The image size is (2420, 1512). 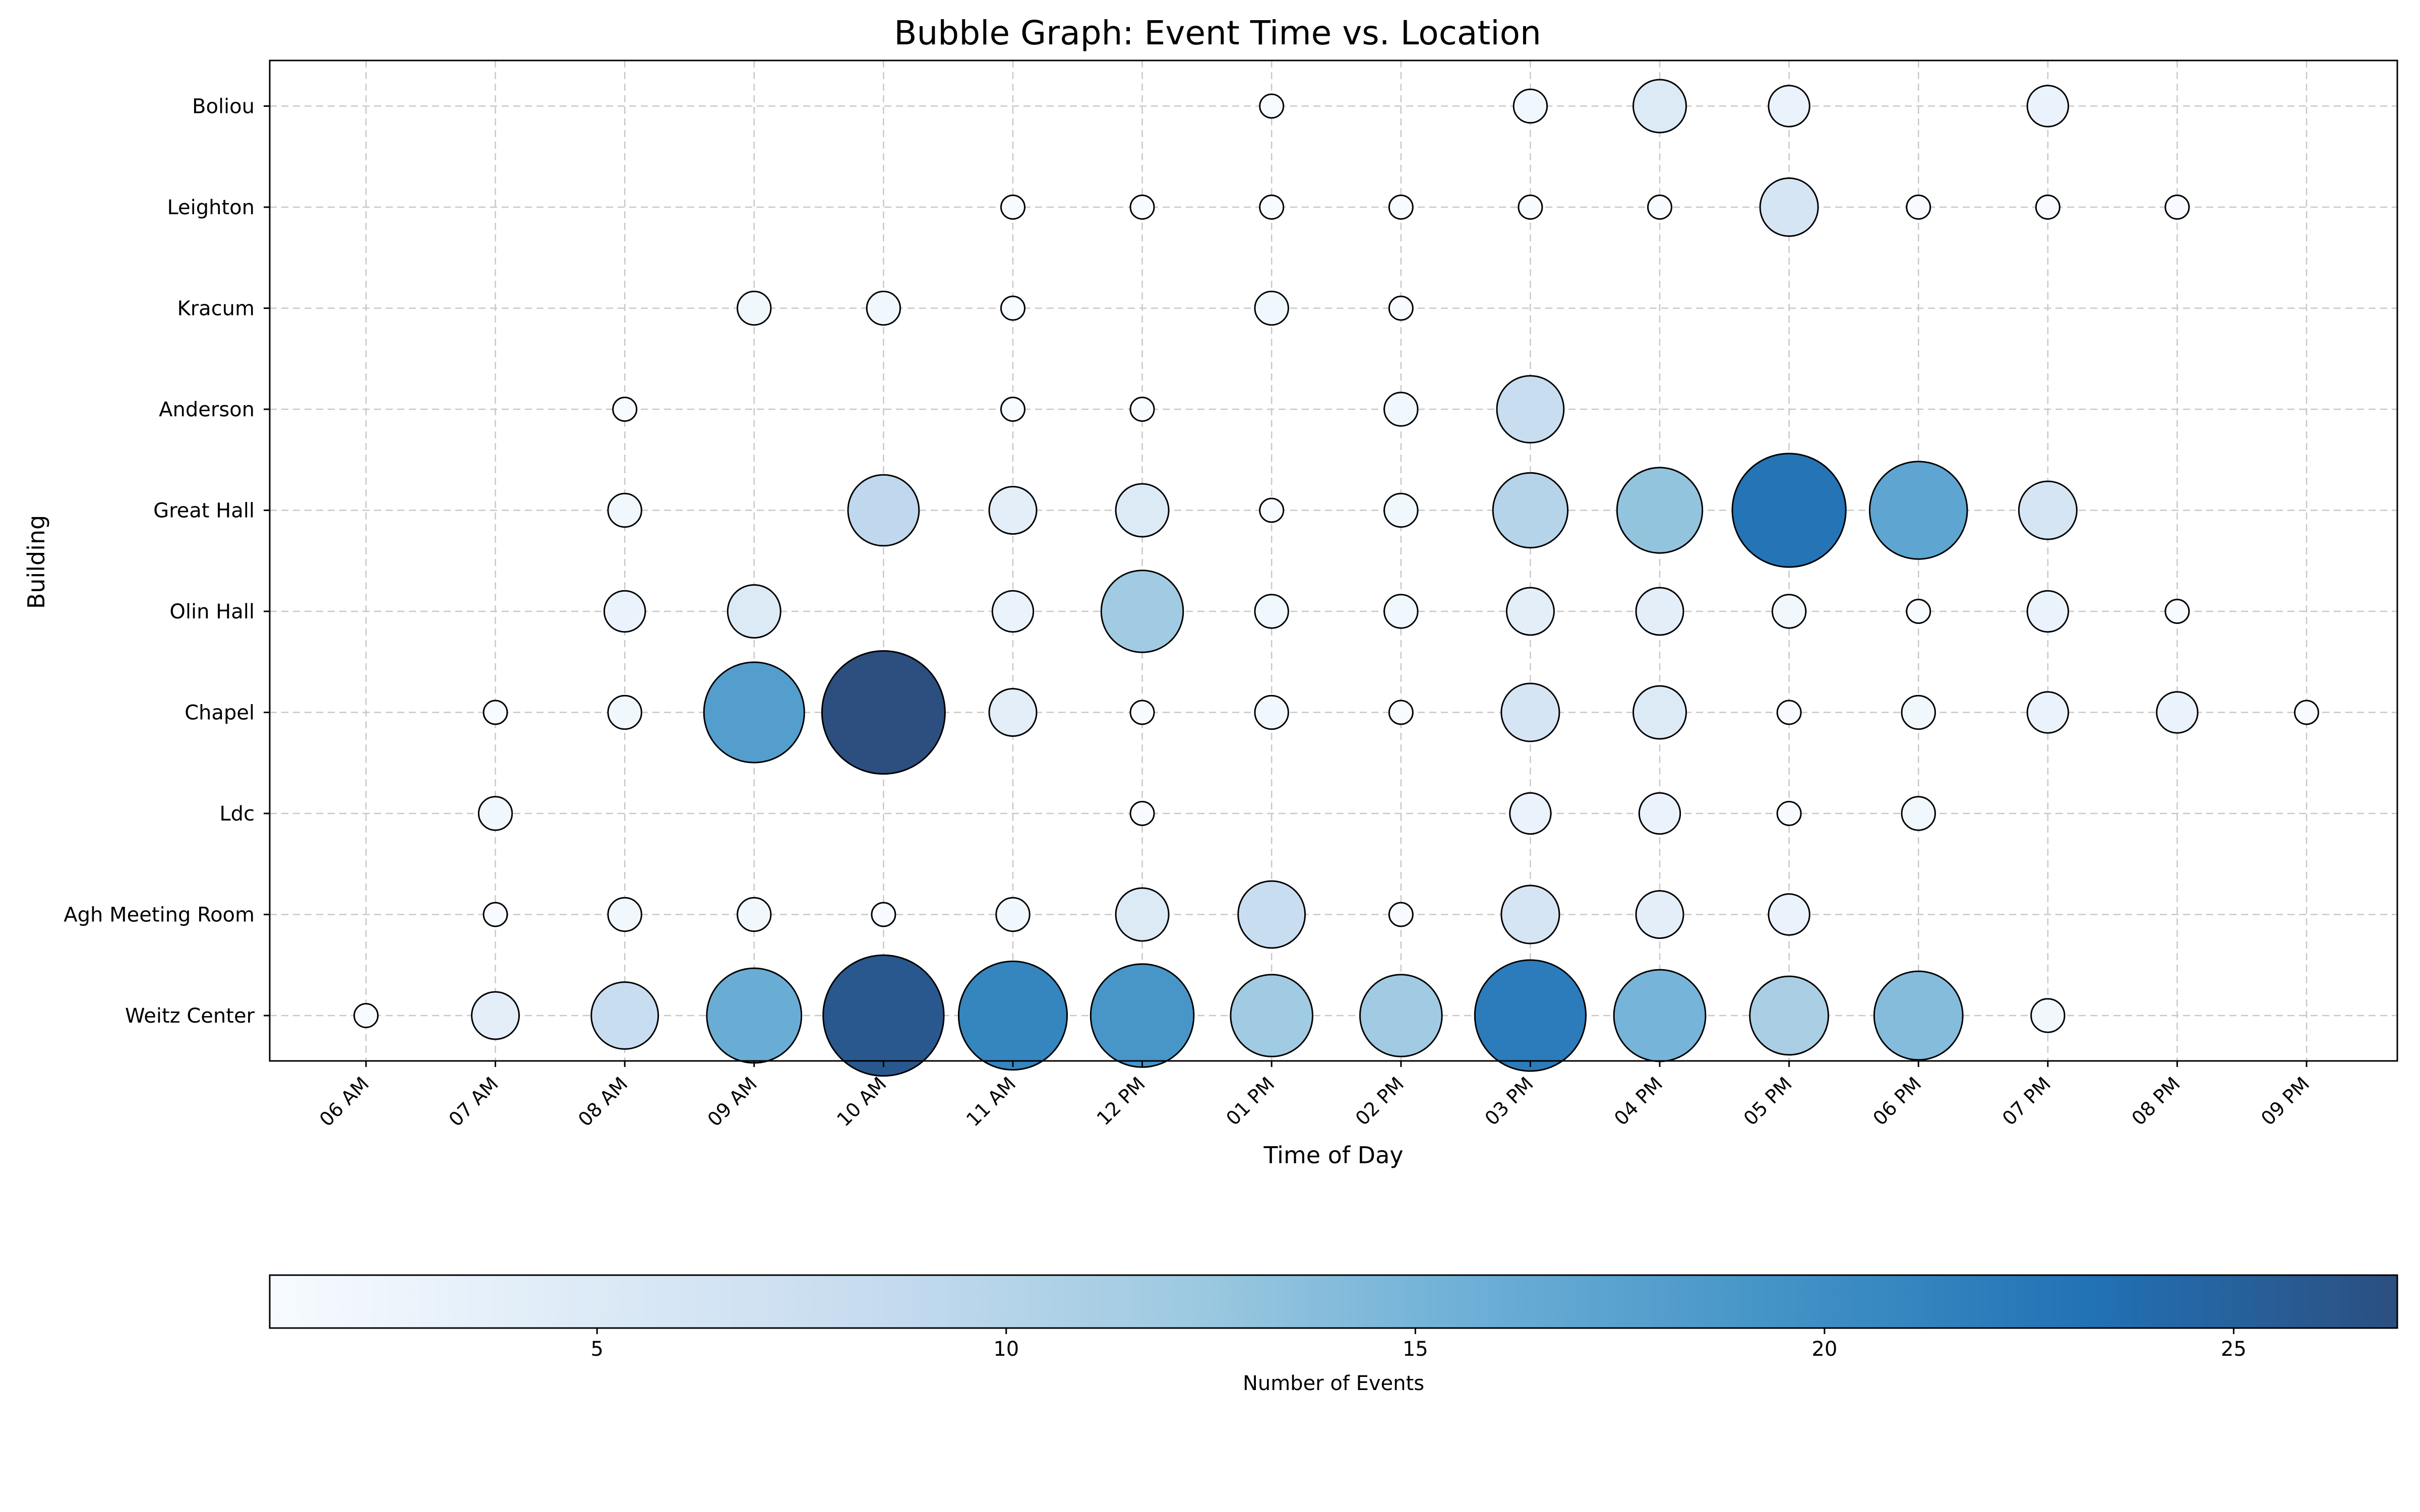 What do you see at coordinates (190, 1016) in the screenshot?
I see `y-tick-label: Weitz Center` at bounding box center [190, 1016].